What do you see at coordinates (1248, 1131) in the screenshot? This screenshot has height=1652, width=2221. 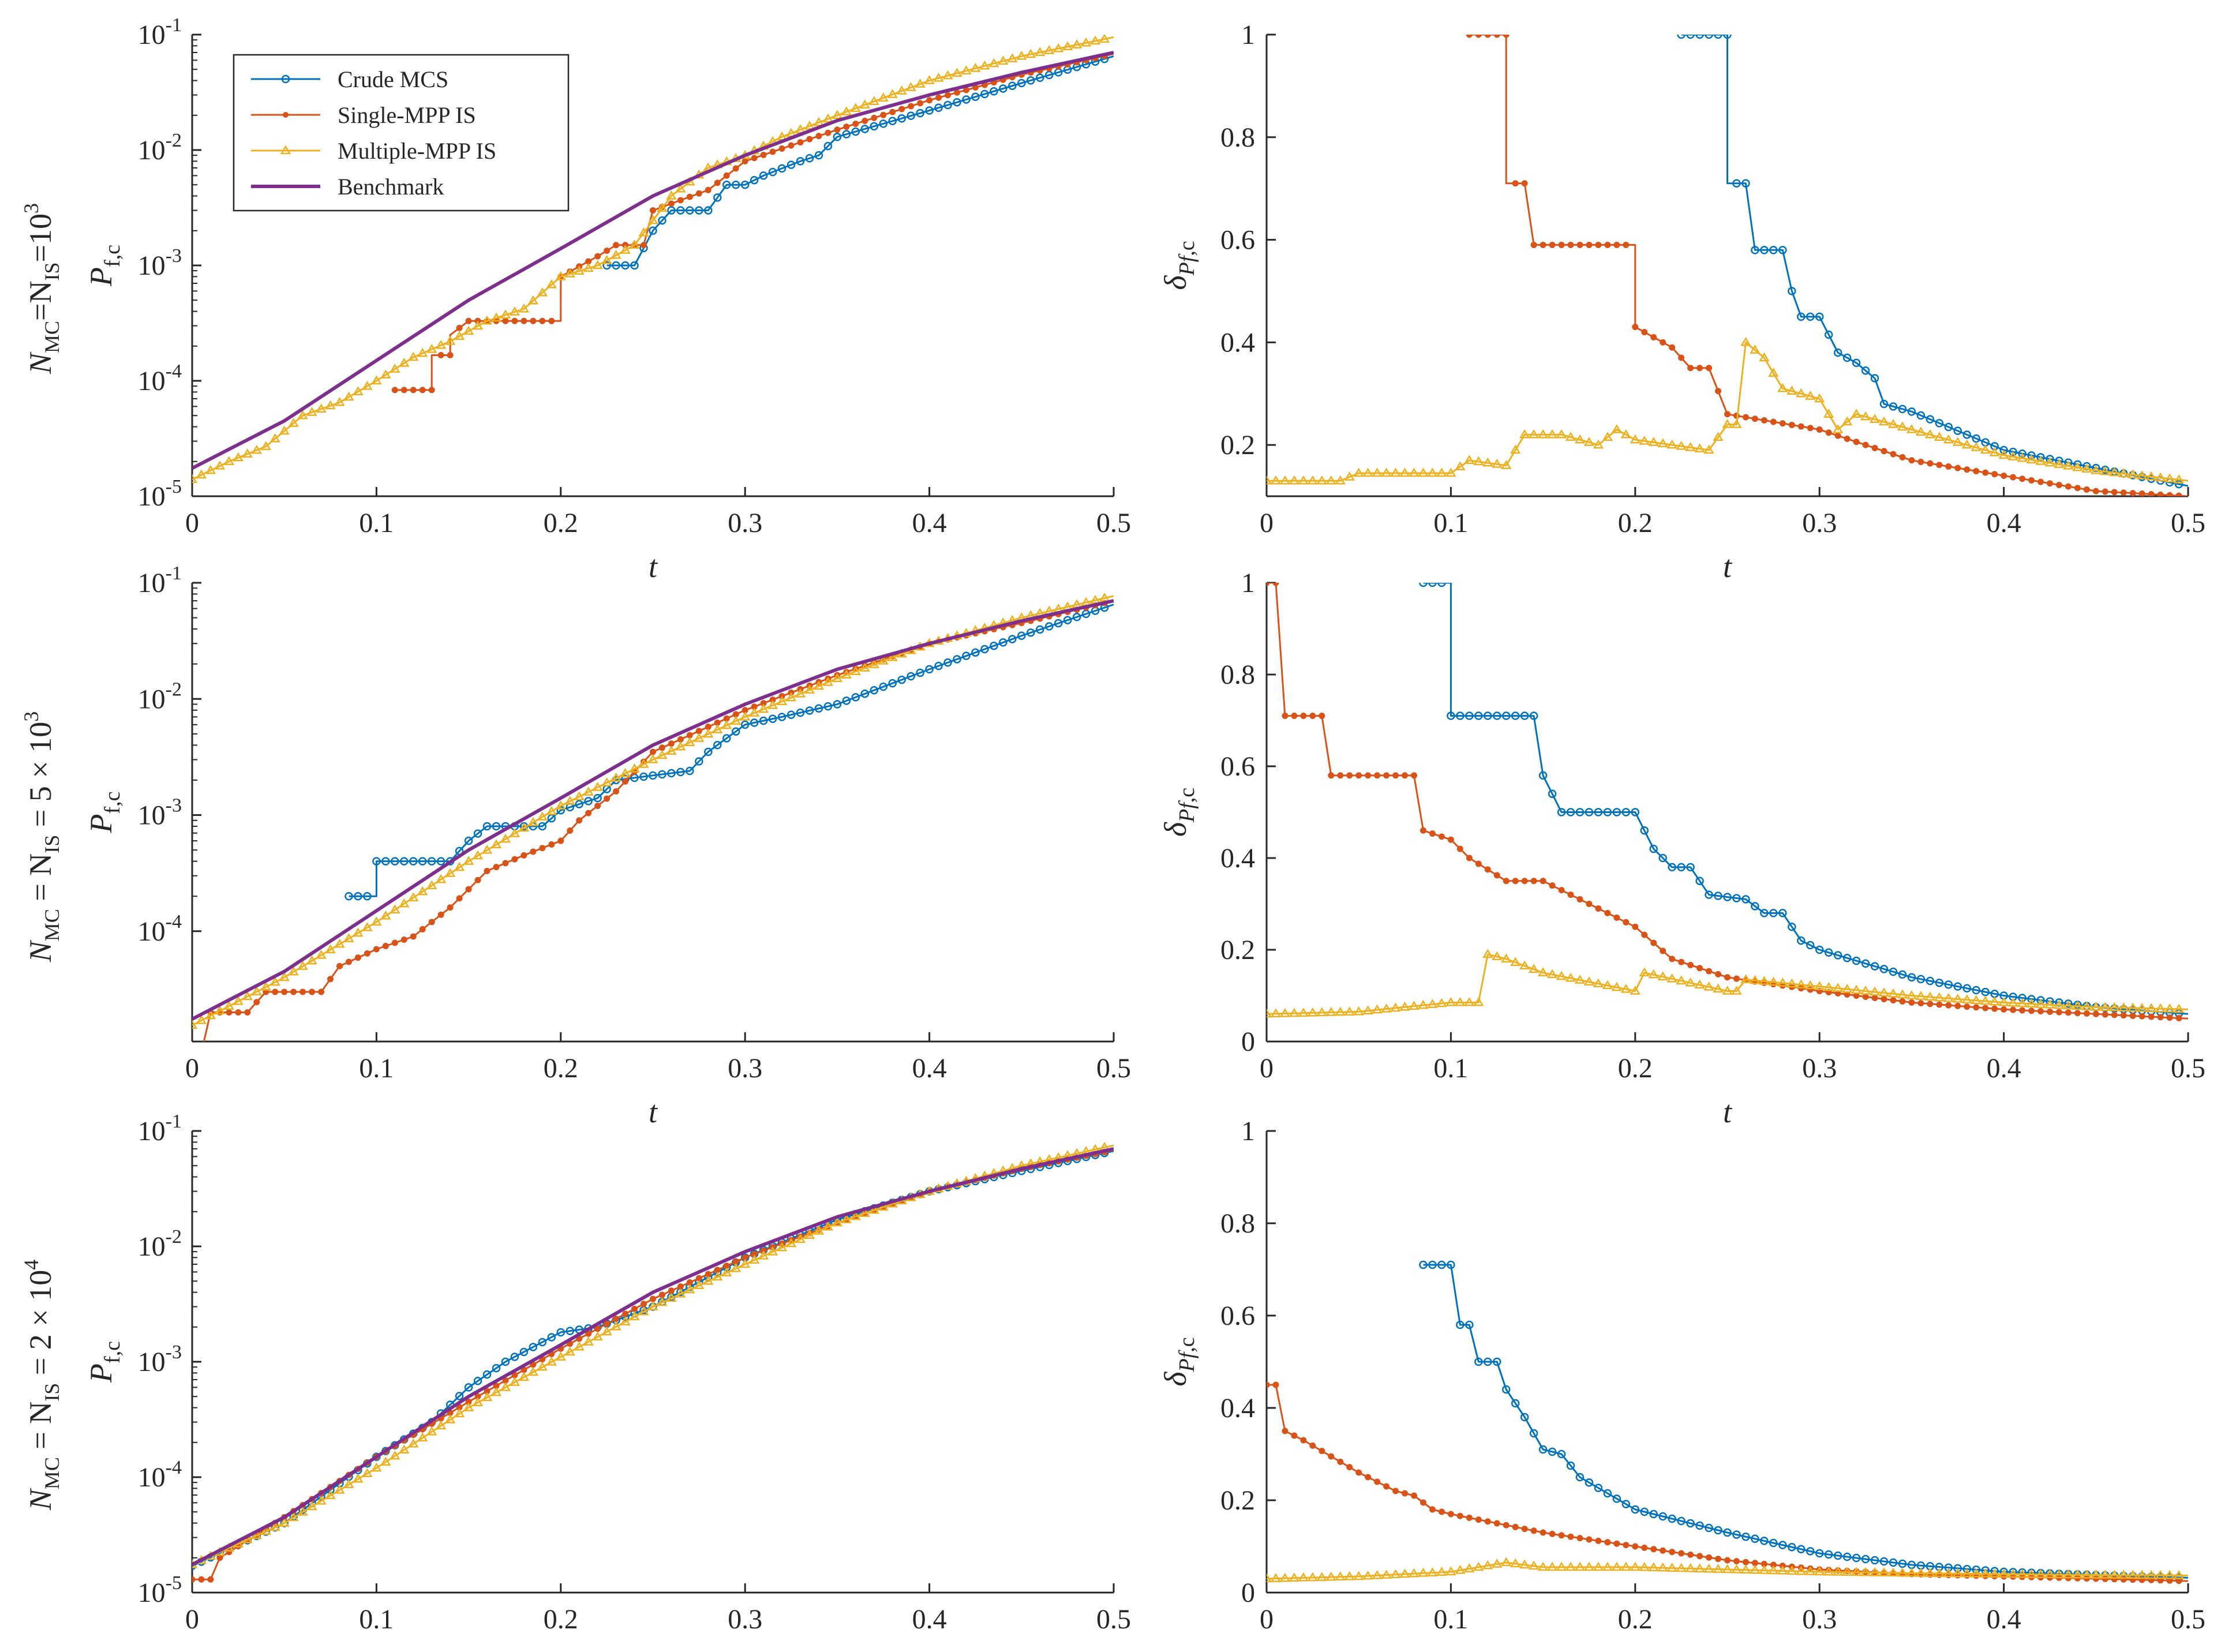 I see `y-tick-label: 1` at bounding box center [1248, 1131].